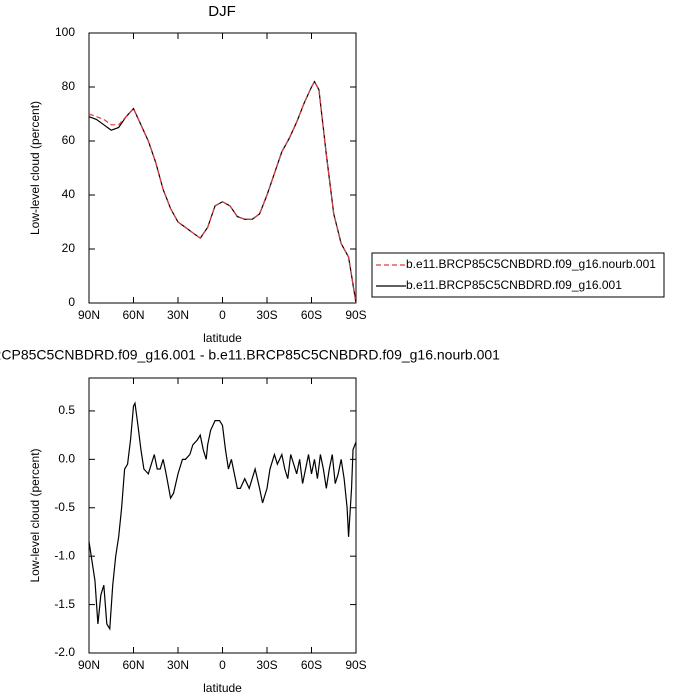  Describe the element at coordinates (222, 11) in the screenshot. I see `chart-title: DJF` at that location.